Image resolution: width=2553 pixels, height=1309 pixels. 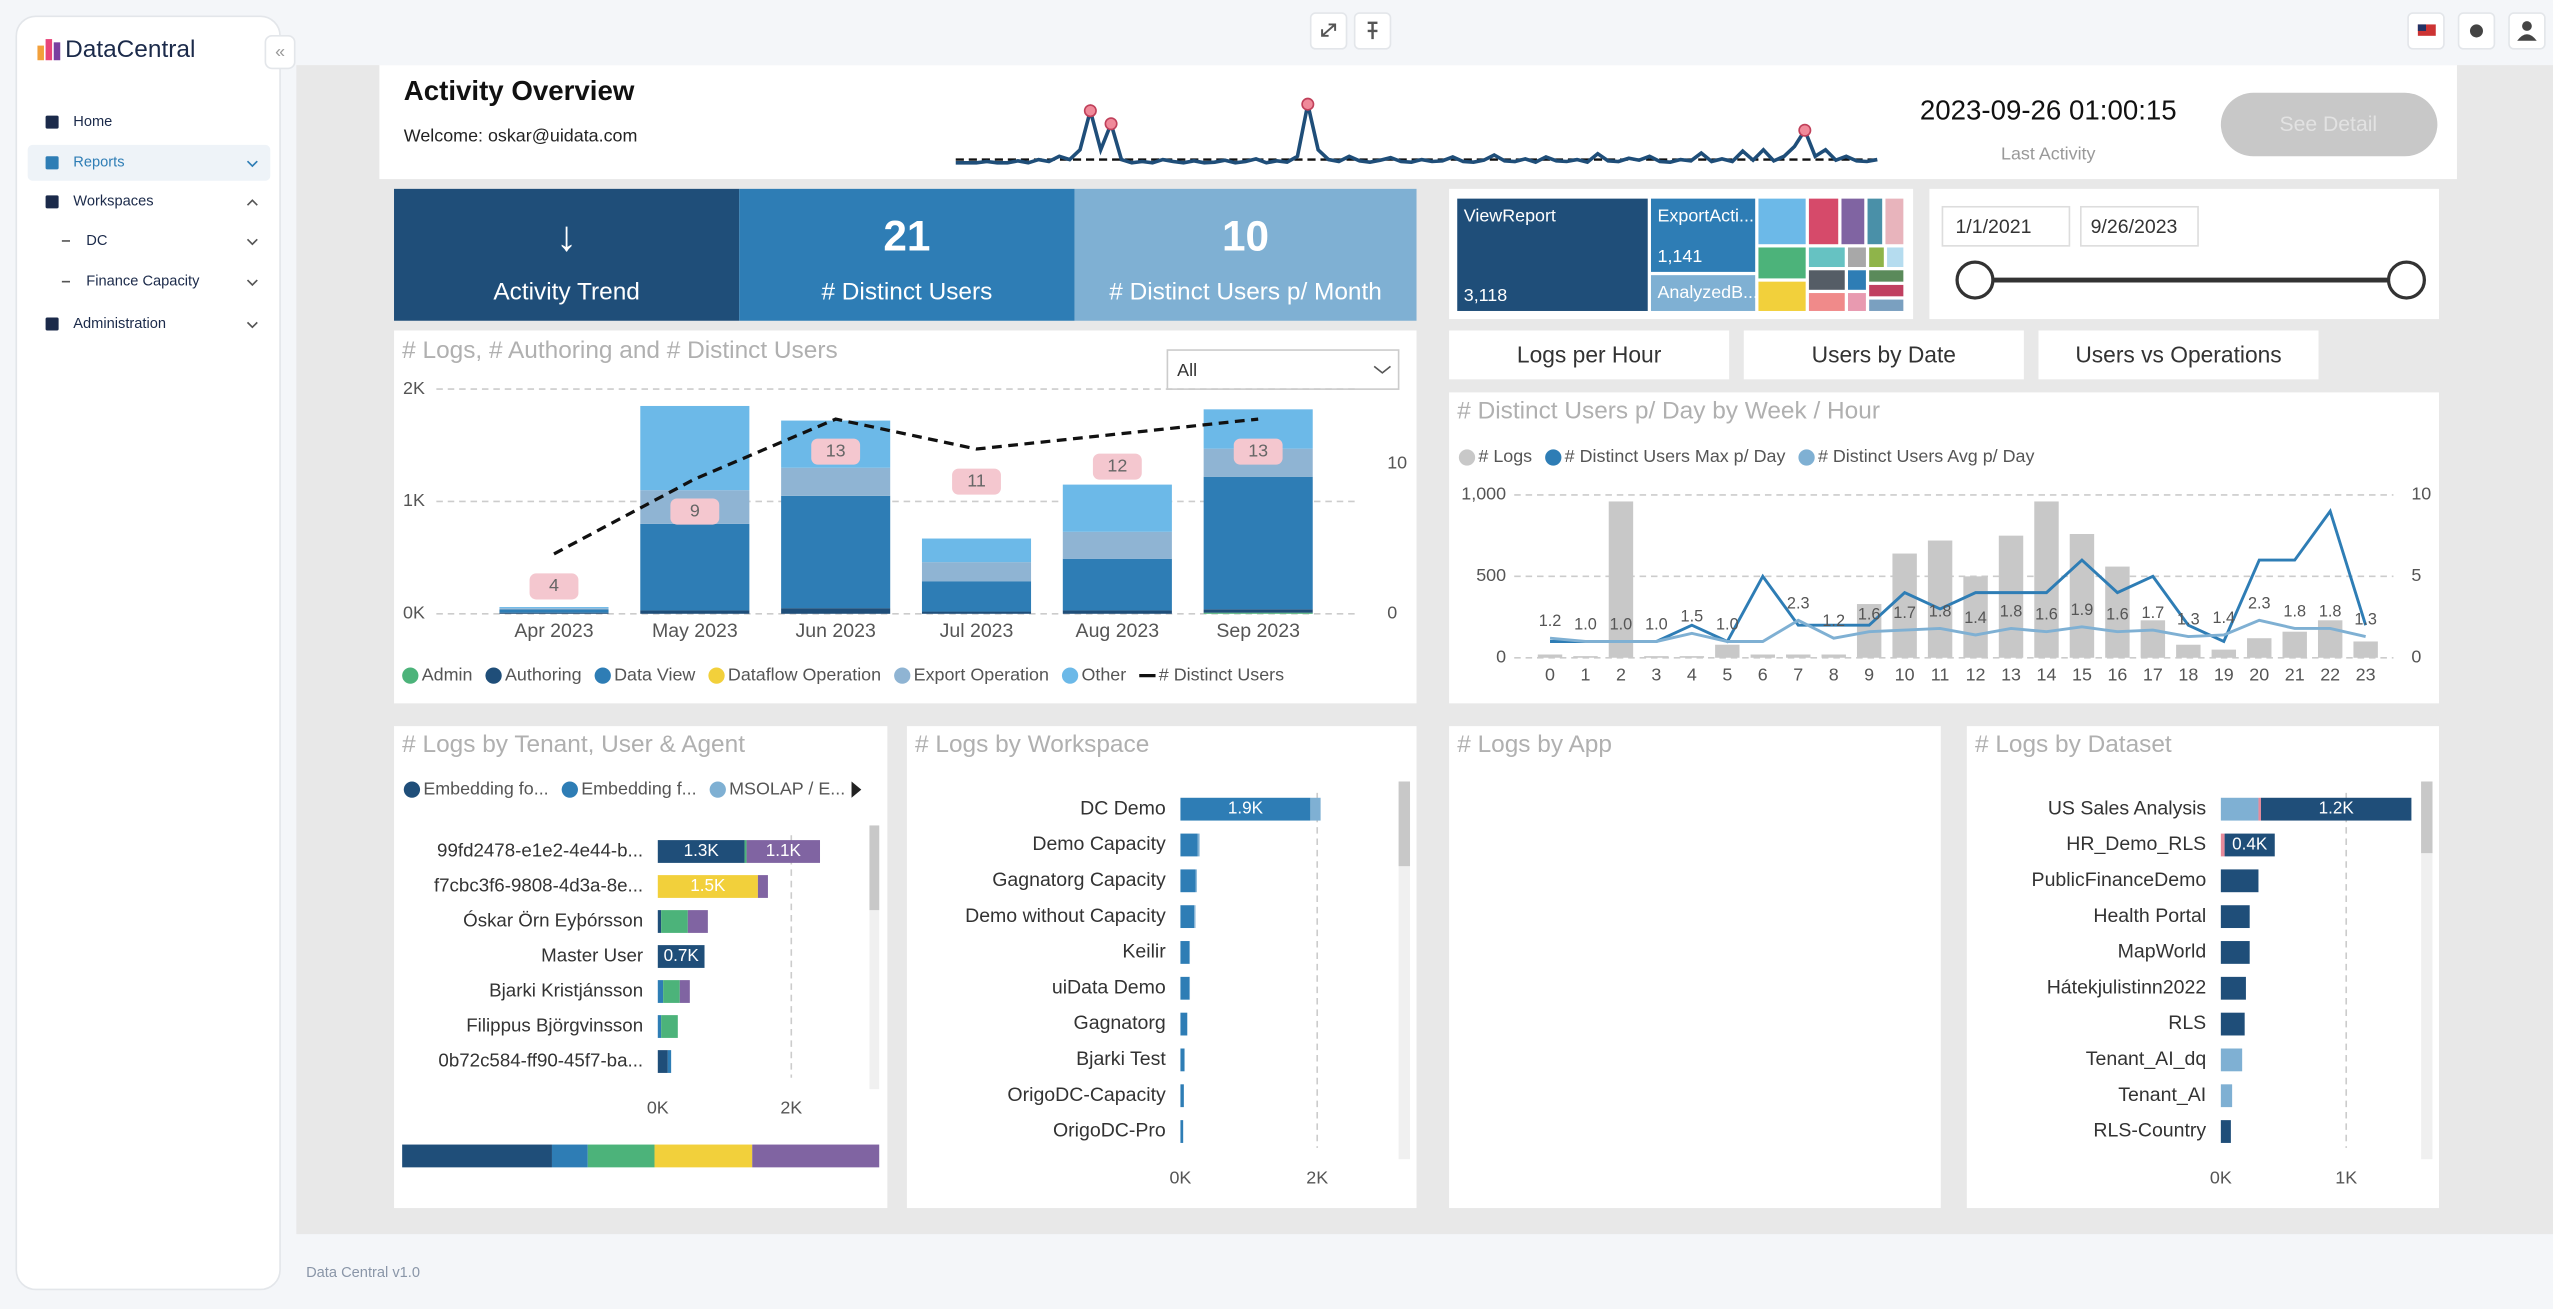 I want to click on nav-item: Home, so click(x=92, y=122).